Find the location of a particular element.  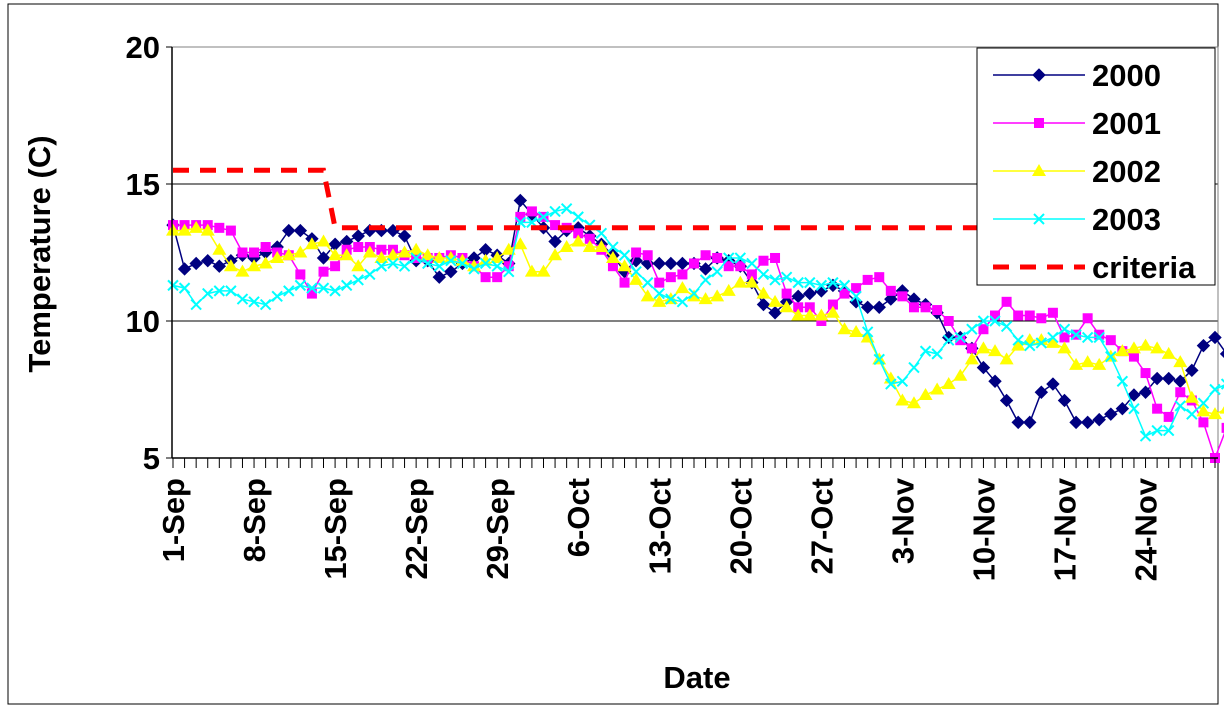

x-tick-label: 13-Oct is located at coordinates (659, 526).